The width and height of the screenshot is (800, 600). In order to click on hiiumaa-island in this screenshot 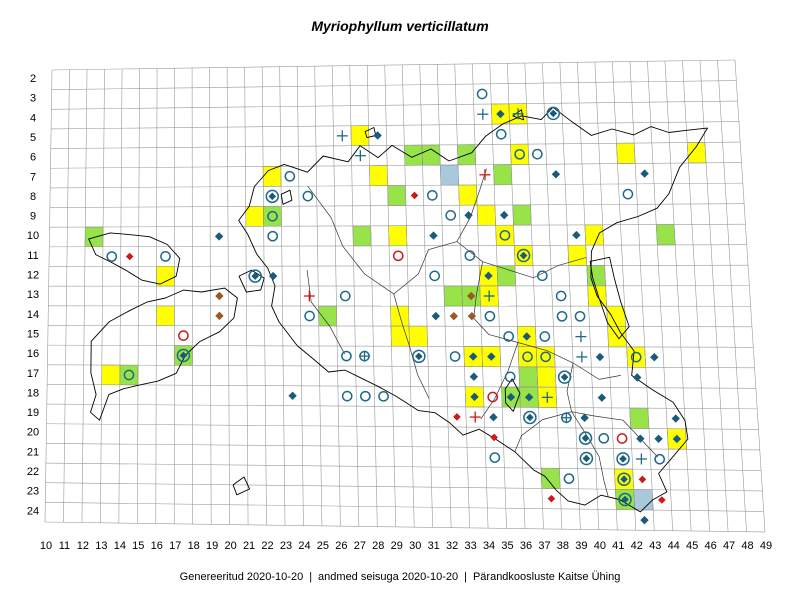, I will do `click(134, 258)`.